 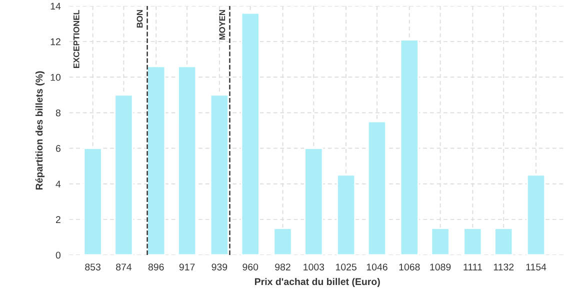 I want to click on ref-line-label: MOYEN, so click(x=222, y=25).